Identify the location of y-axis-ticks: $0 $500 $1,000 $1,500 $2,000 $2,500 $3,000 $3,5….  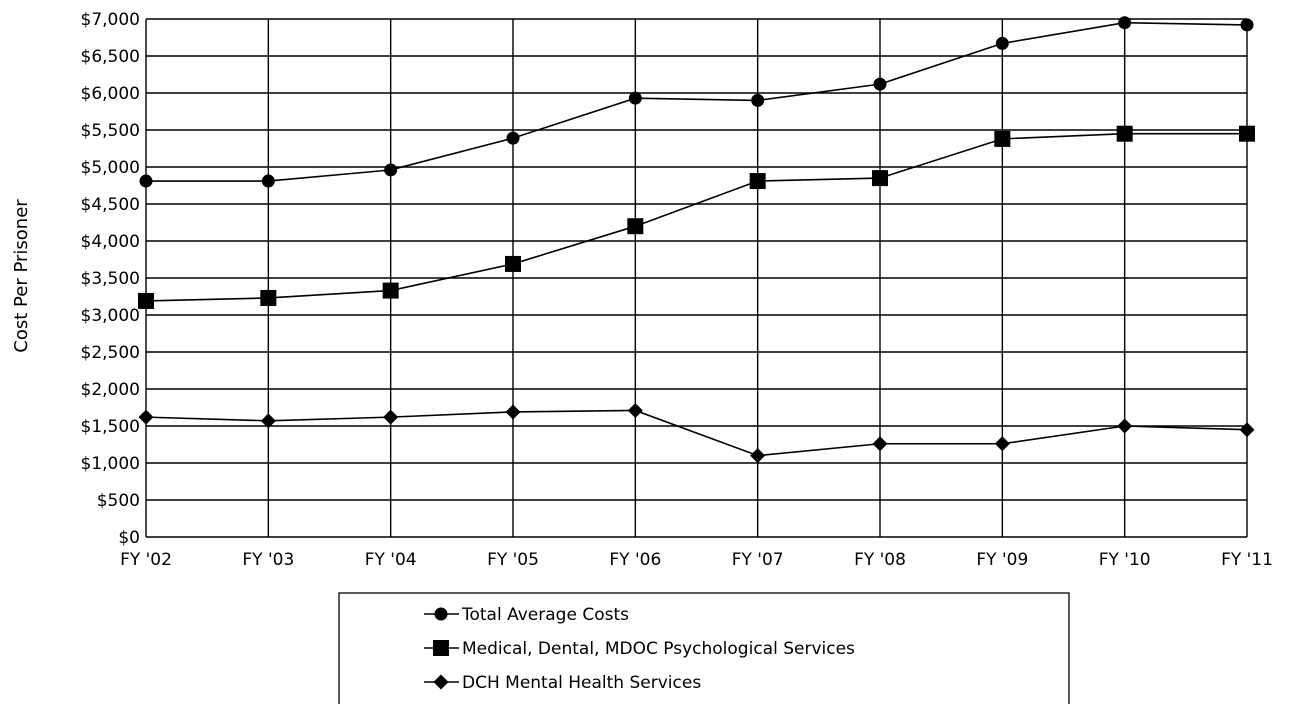
(110, 279).